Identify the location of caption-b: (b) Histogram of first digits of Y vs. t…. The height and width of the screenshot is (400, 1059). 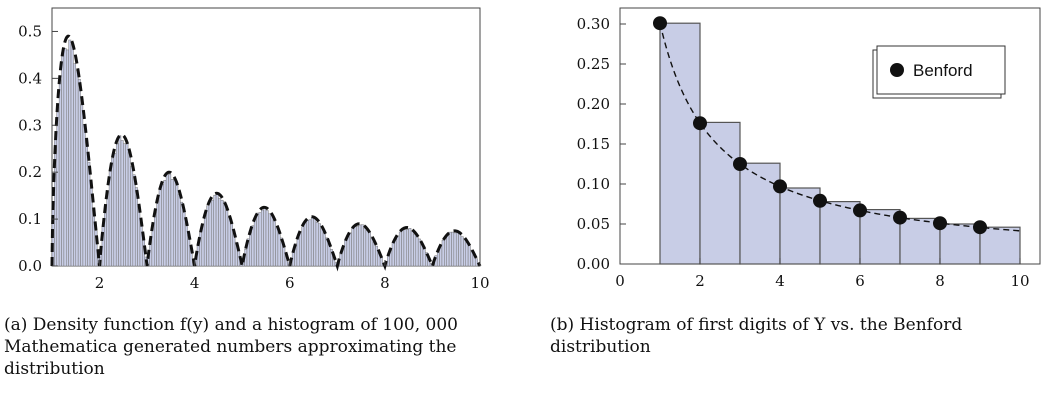
(800, 336).